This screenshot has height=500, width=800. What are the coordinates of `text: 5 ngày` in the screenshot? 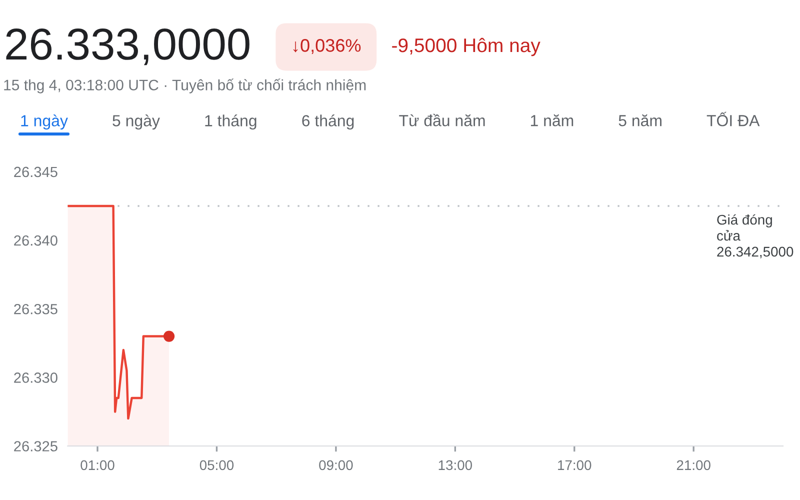 It's located at (136, 122).